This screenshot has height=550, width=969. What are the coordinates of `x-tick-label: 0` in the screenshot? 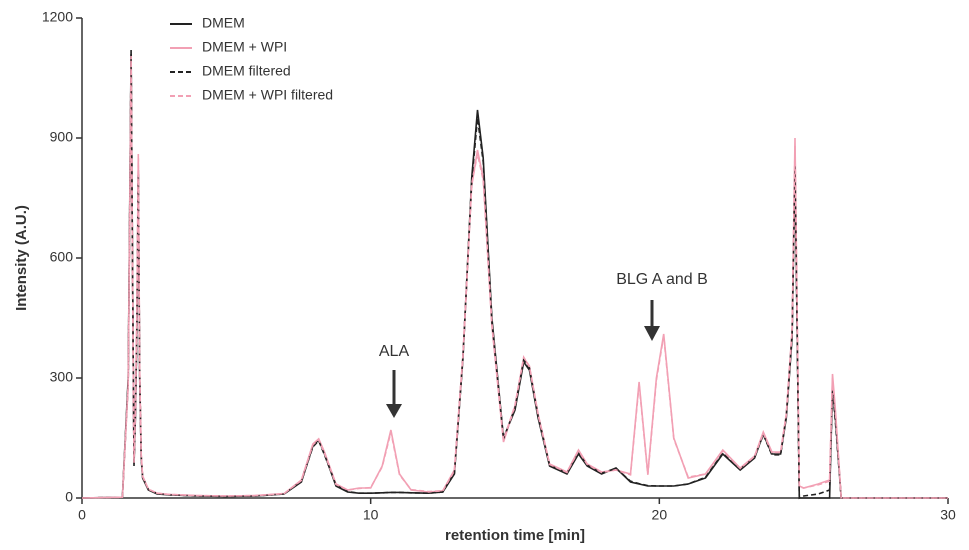 It's located at (82, 515).